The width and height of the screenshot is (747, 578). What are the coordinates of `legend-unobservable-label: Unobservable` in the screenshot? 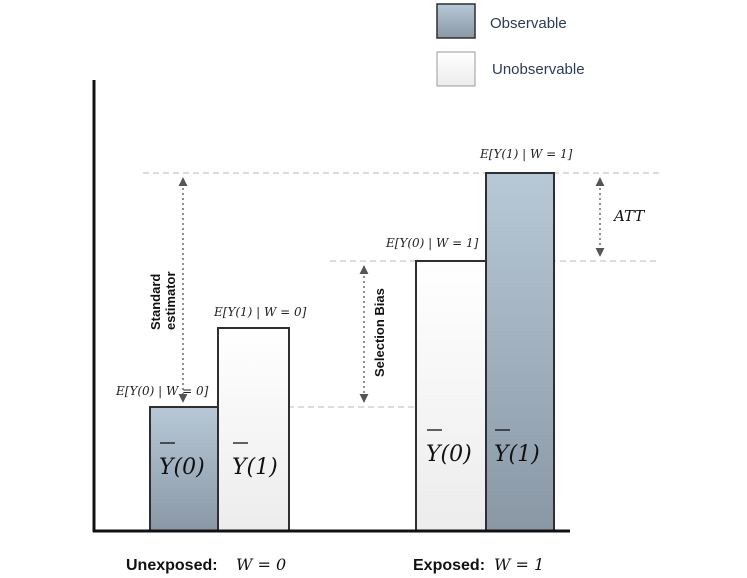 It's located at (538, 69).